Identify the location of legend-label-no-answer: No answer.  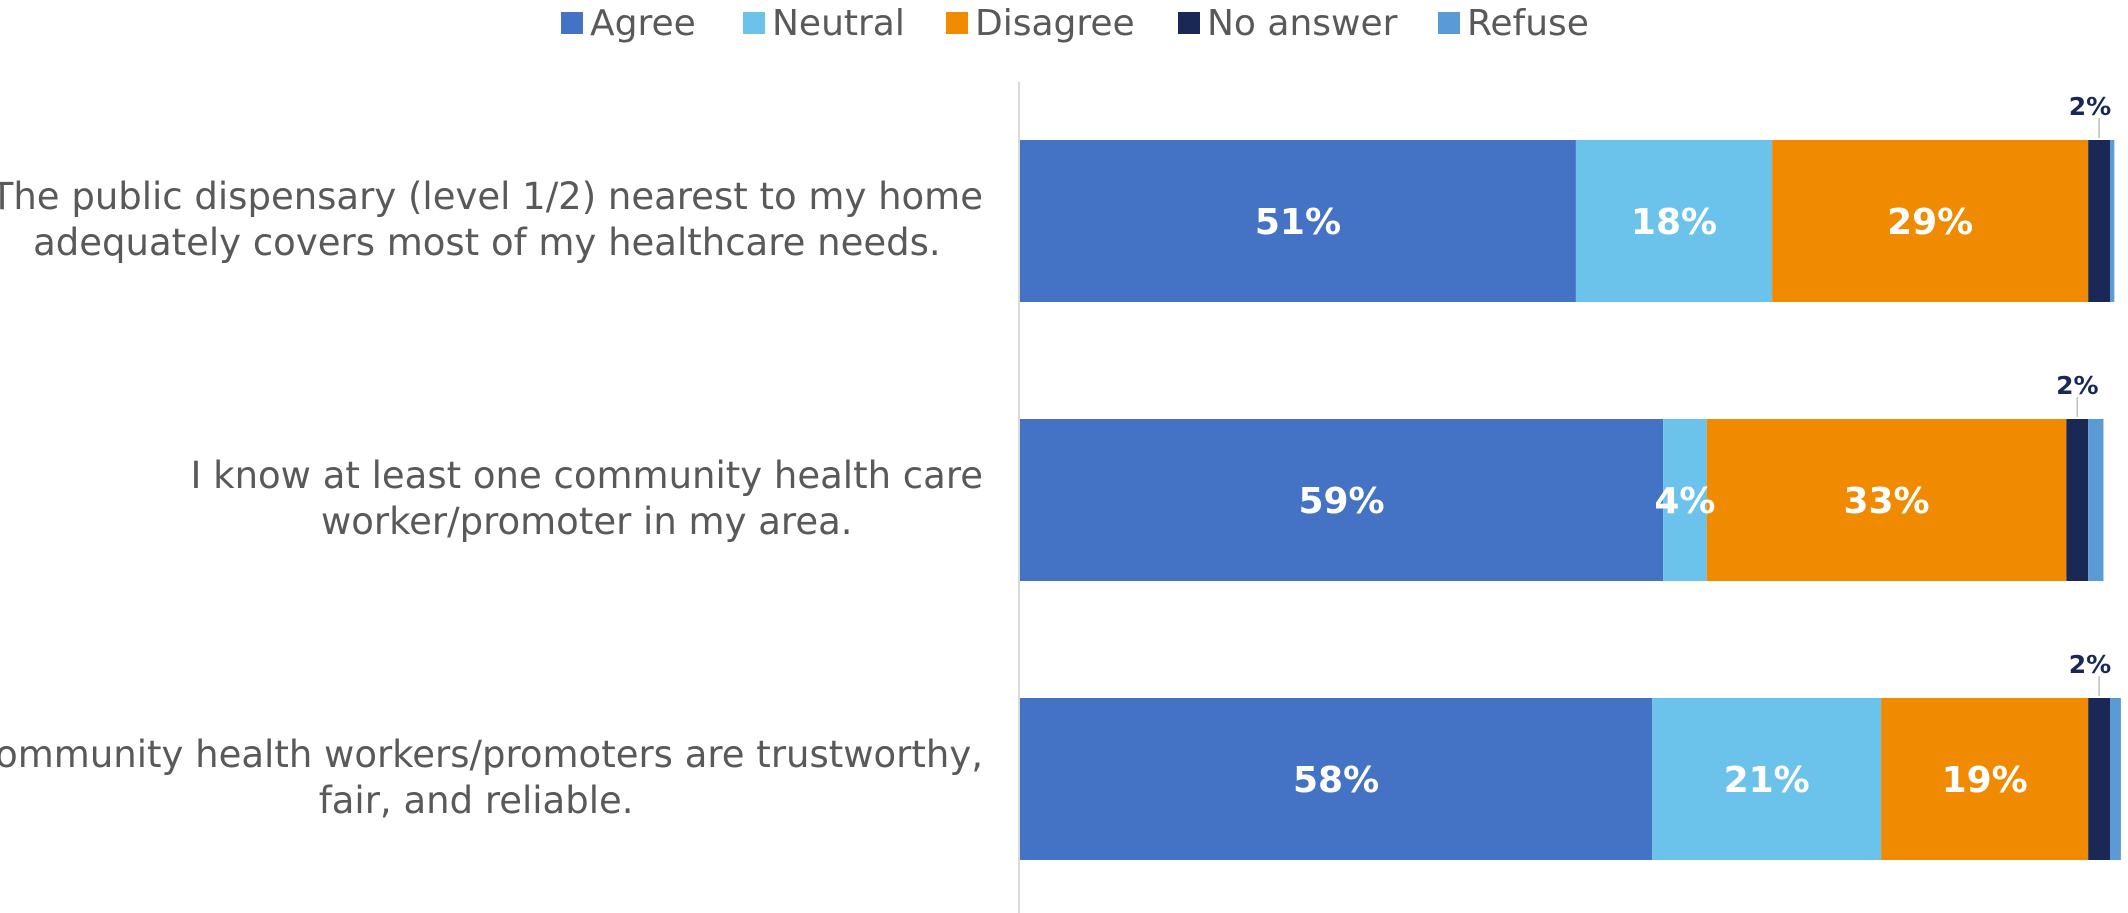
(1302, 23).